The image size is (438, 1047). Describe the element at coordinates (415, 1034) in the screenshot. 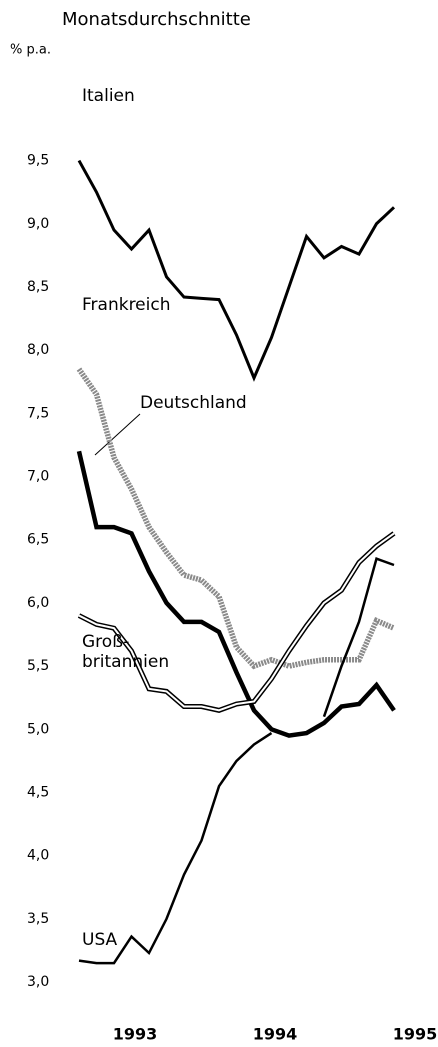

I see `x-tick-label: 1995` at that location.